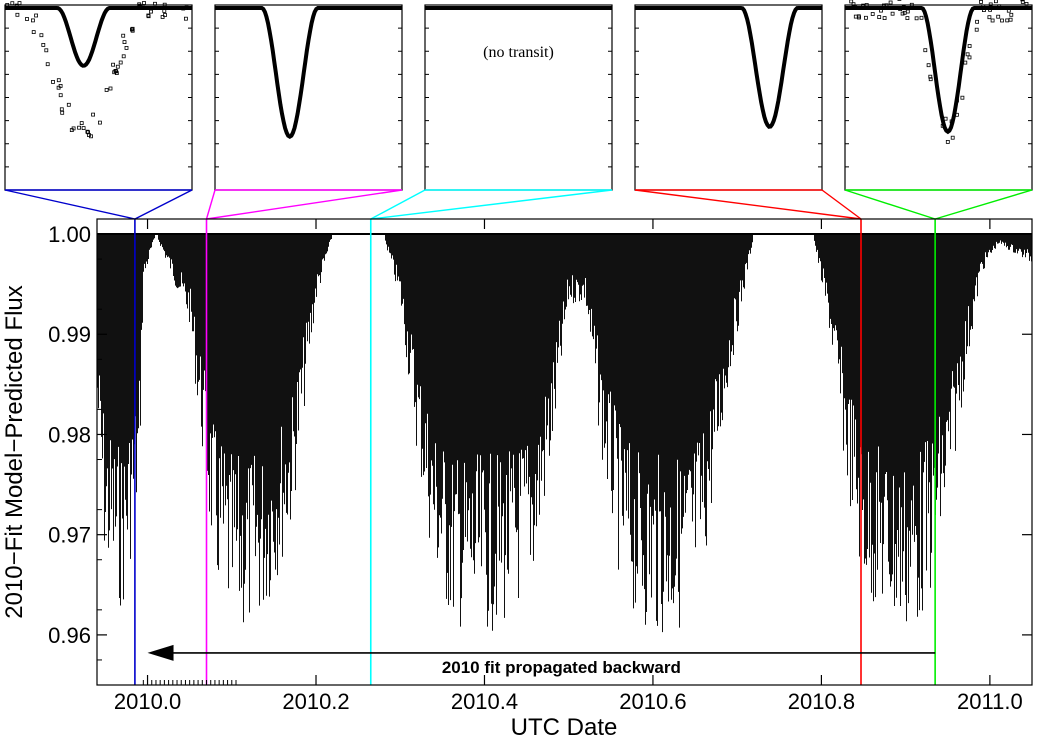  Describe the element at coordinates (69, 635) in the screenshot. I see `y-tick-label: 0.96` at that location.